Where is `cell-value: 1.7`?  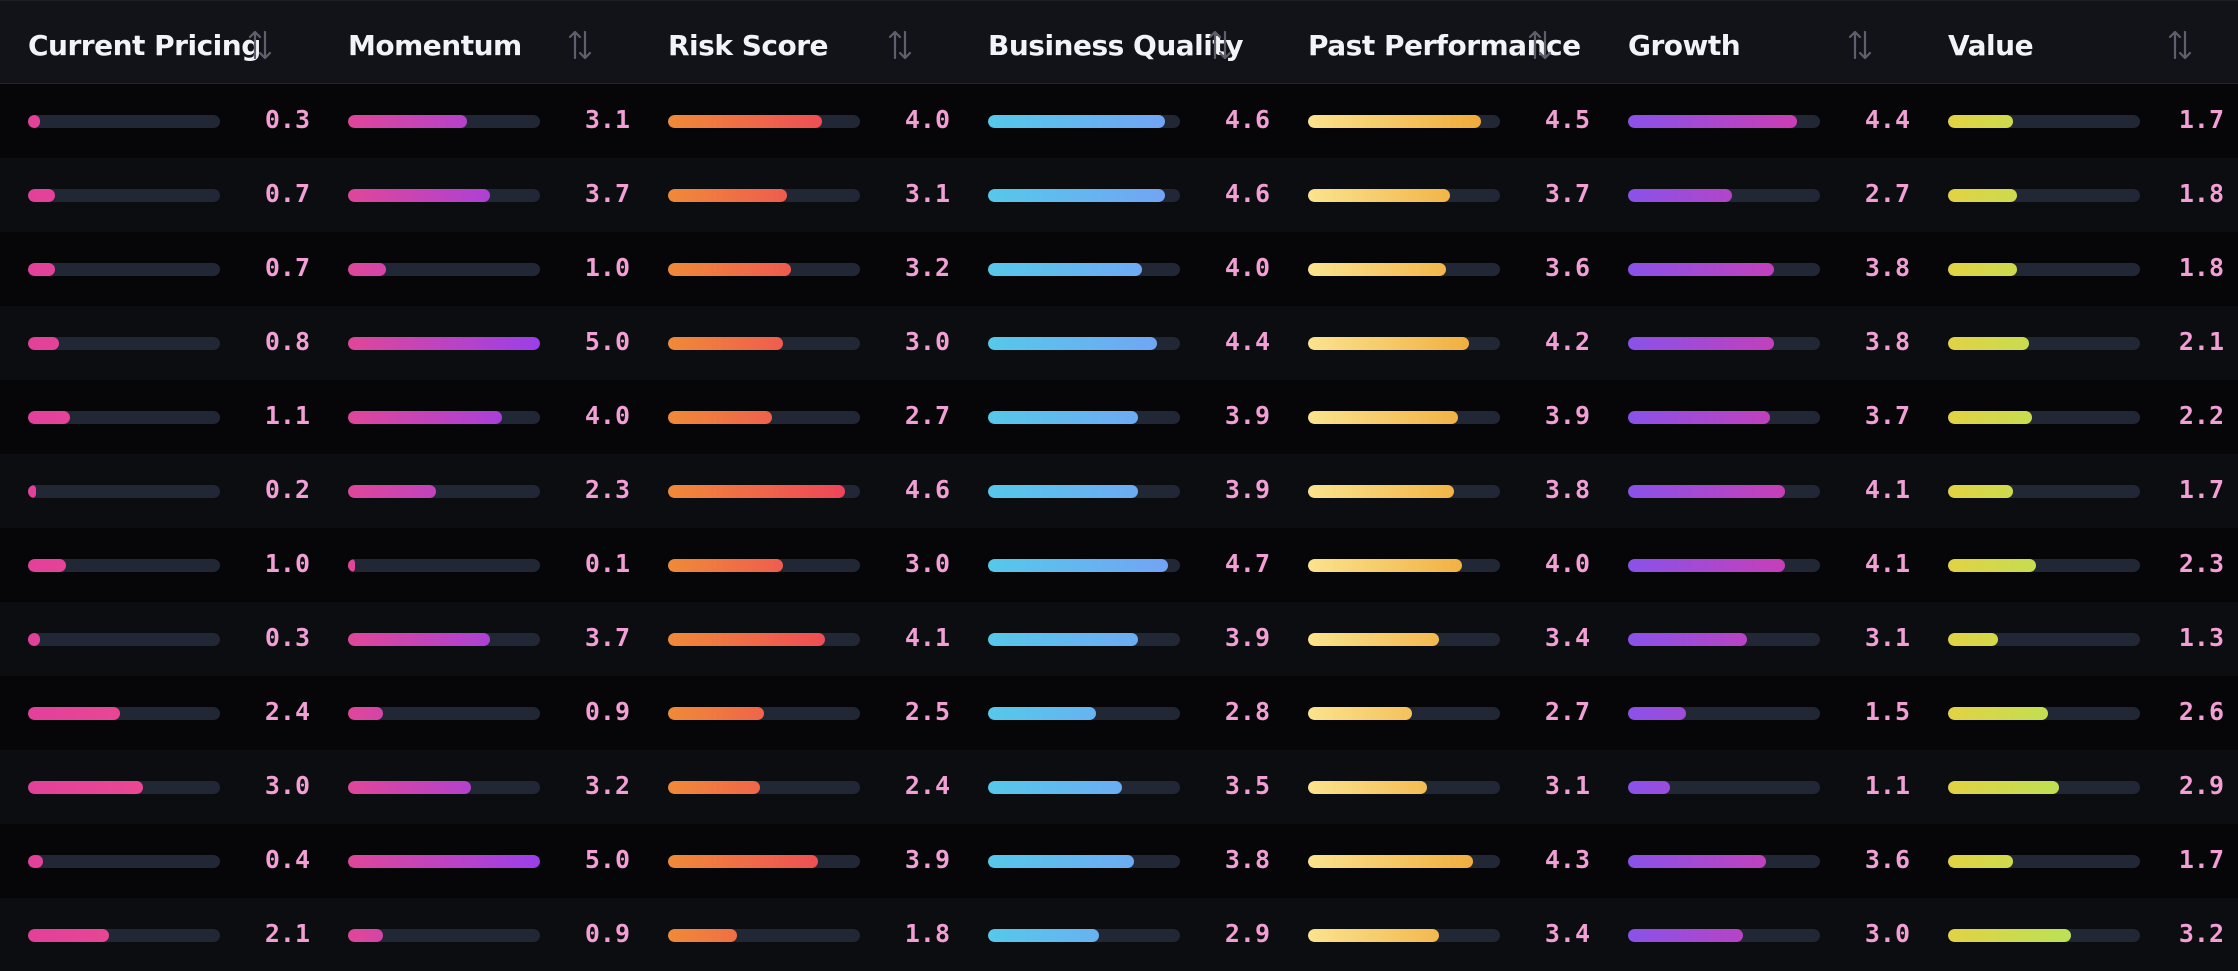
cell-value: 1.7 is located at coordinates (2079, 491).